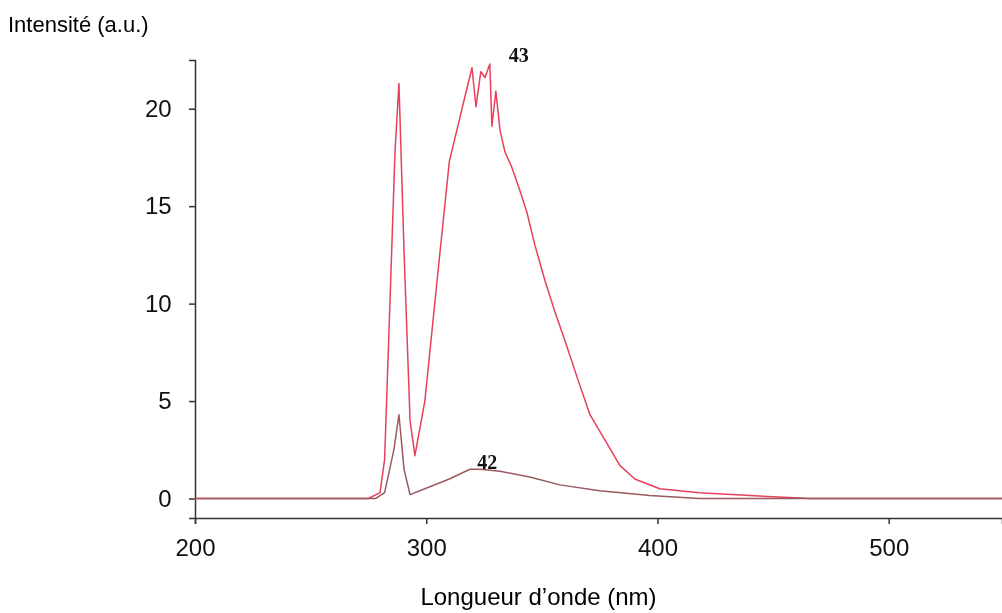  I want to click on x-tick-label: 400, so click(657, 547).